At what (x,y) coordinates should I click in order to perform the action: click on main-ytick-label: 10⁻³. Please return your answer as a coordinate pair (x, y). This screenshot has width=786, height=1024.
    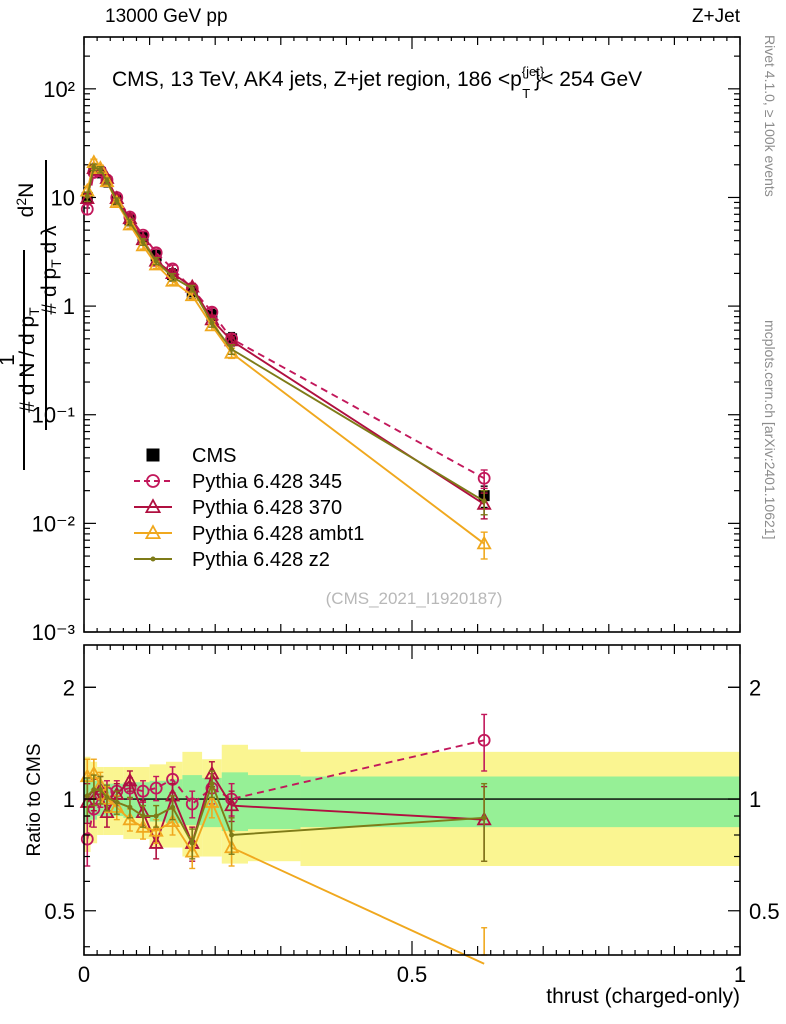
    Looking at the image, I should click on (53, 632).